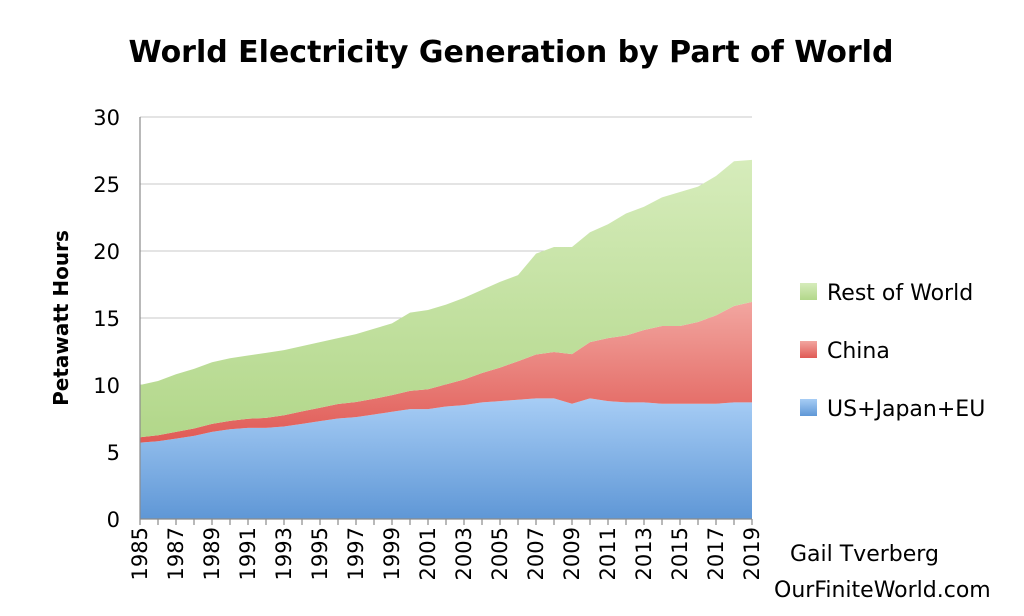  Describe the element at coordinates (864, 554) in the screenshot. I see `credit-author: Gail Tverberg` at that location.